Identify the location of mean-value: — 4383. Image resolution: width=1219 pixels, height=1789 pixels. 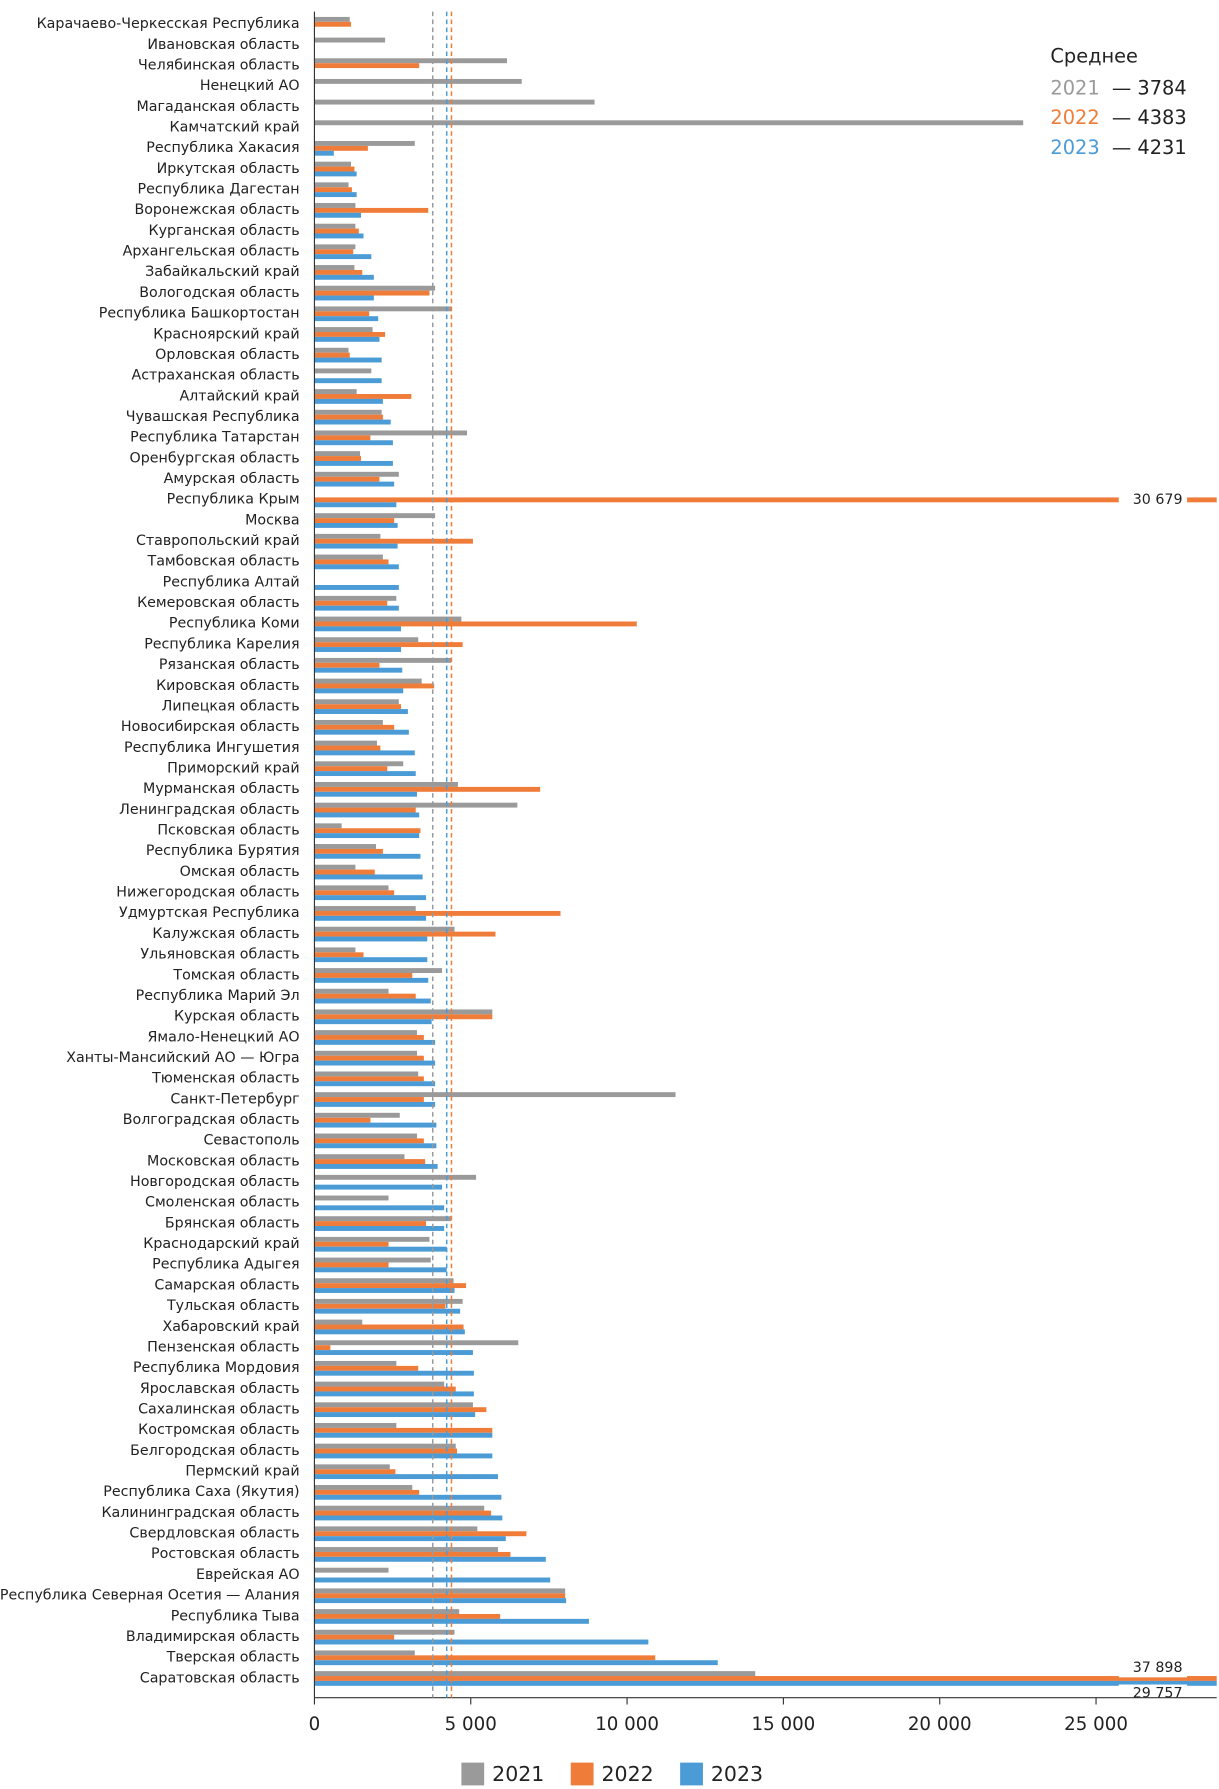
(1149, 117).